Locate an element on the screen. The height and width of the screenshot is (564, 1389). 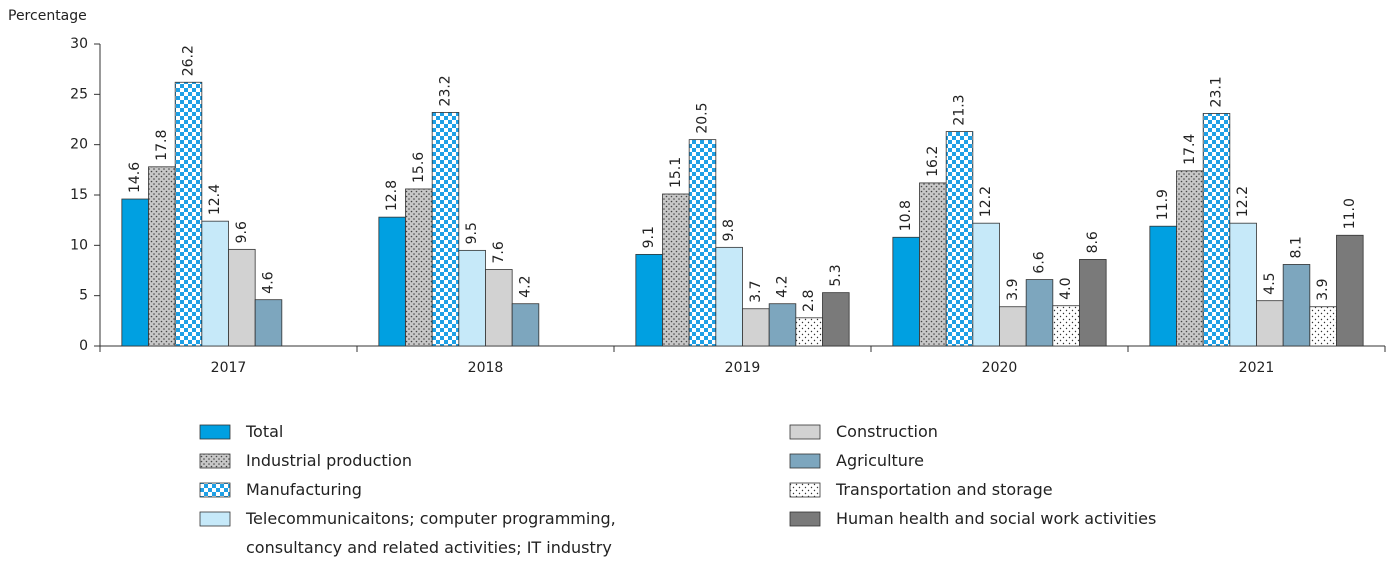
value-label: 20.5 is located at coordinates (703, 117).